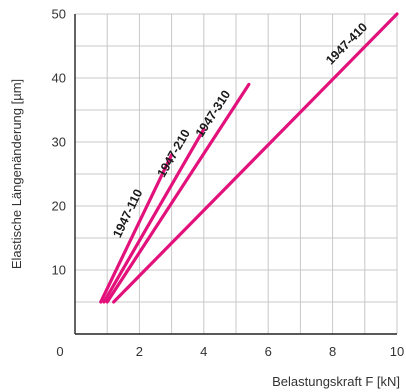 Image resolution: width=406 pixels, height=392 pixels. Describe the element at coordinates (127, 213) in the screenshot. I see `series-label: 1947-110` at that location.